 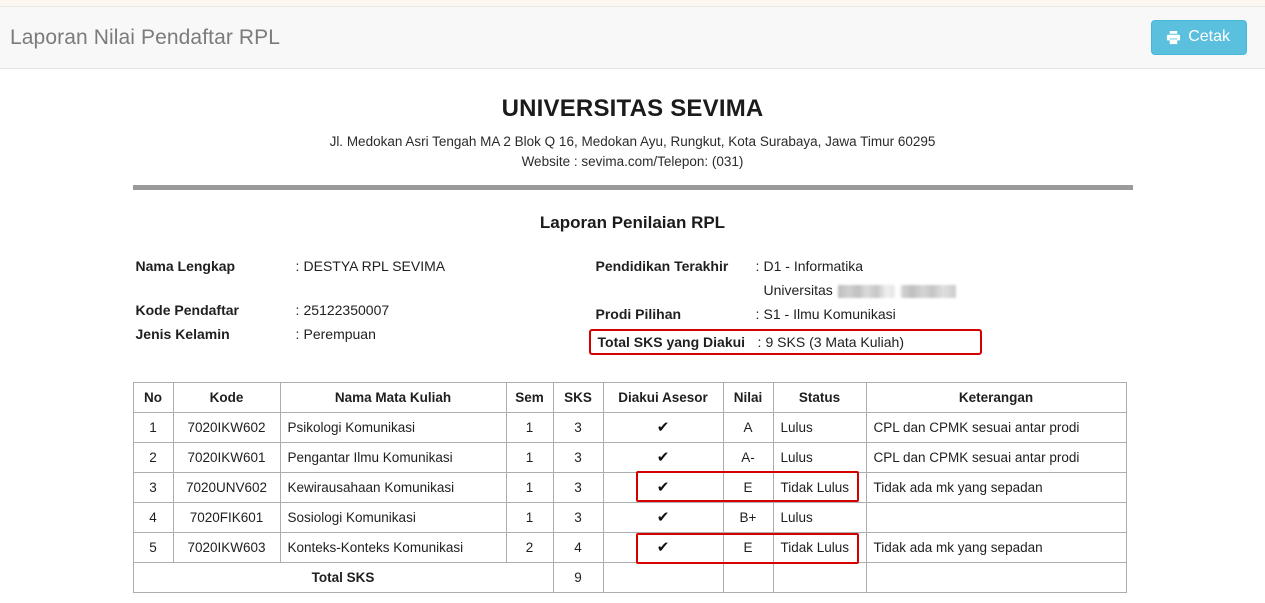 I want to click on cell-kode: 7020IKW603, so click(x=226, y=547).